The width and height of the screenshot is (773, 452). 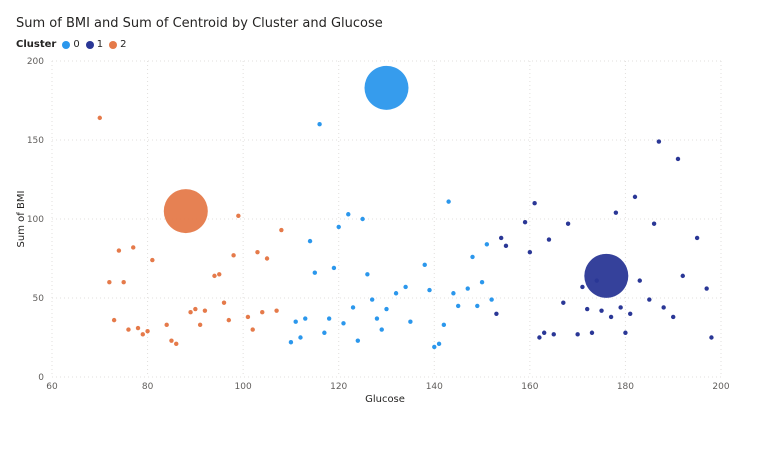 I want to click on legend-item-2: 2, so click(x=117, y=44).